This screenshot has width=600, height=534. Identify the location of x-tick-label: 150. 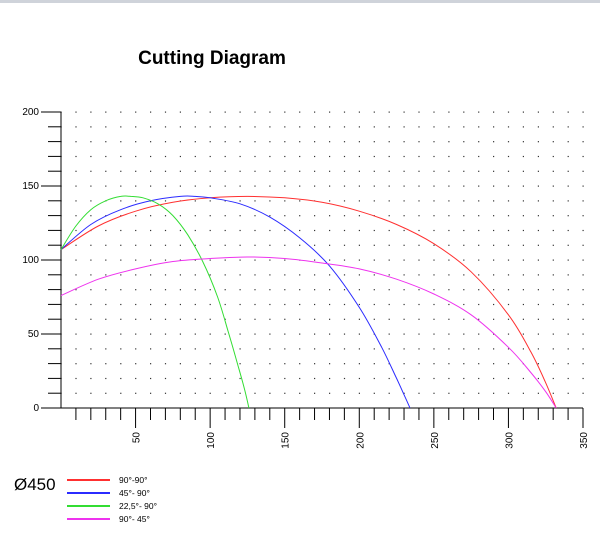
(286, 440).